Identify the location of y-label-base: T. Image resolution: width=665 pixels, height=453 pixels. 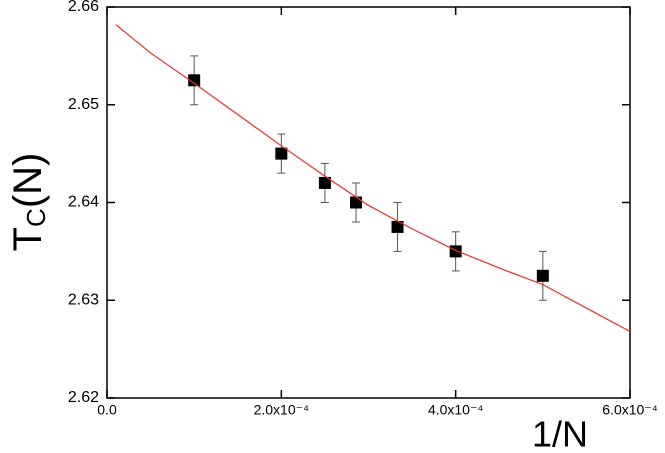
(28, 239).